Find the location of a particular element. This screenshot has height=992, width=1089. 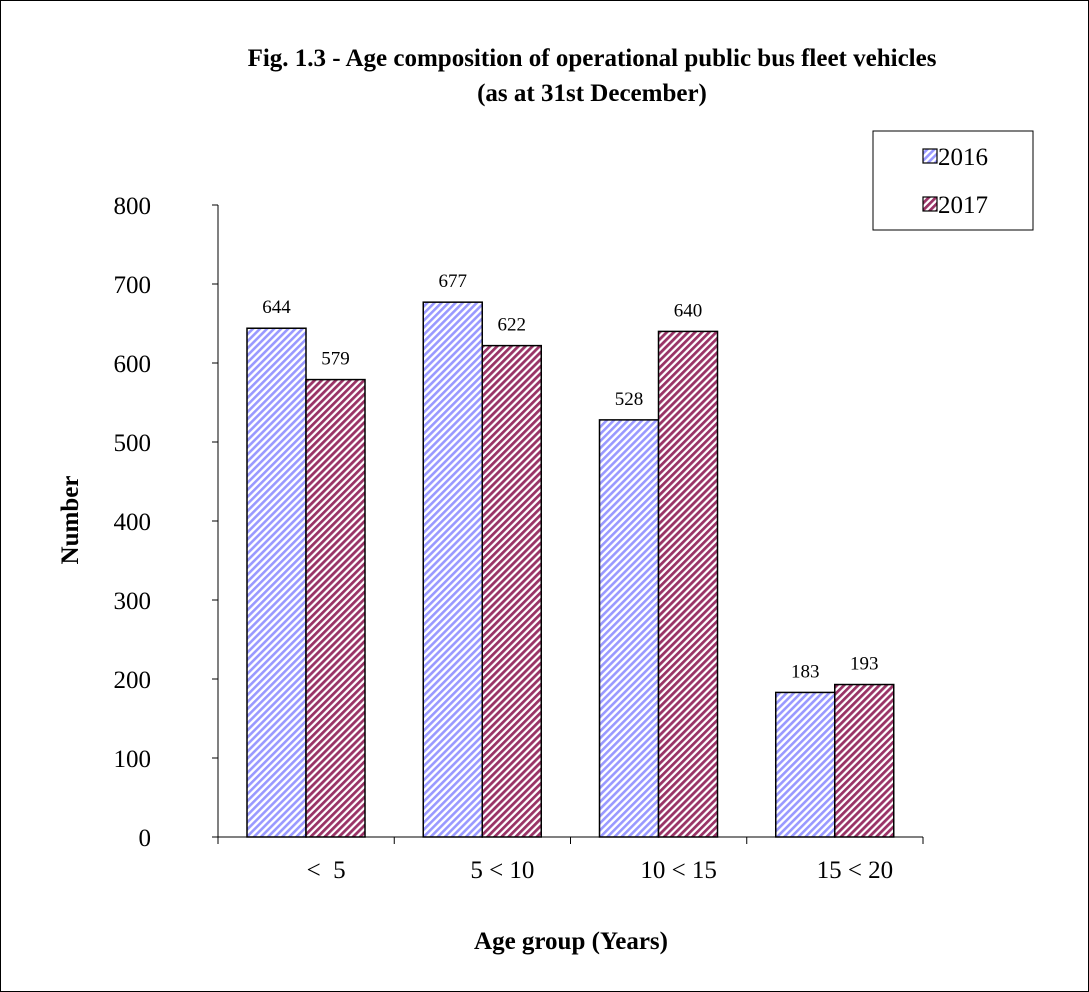

y-tick-label: 600 is located at coordinates (133, 364).